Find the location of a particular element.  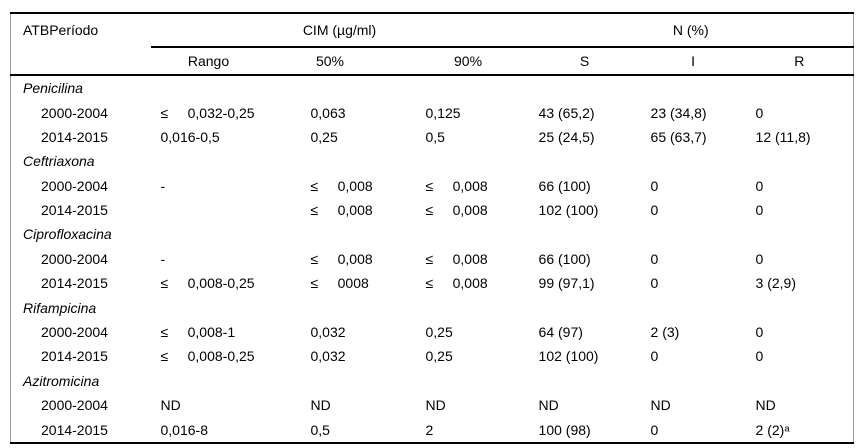

cell-r: 2 (2)ᵃ is located at coordinates (772, 429).